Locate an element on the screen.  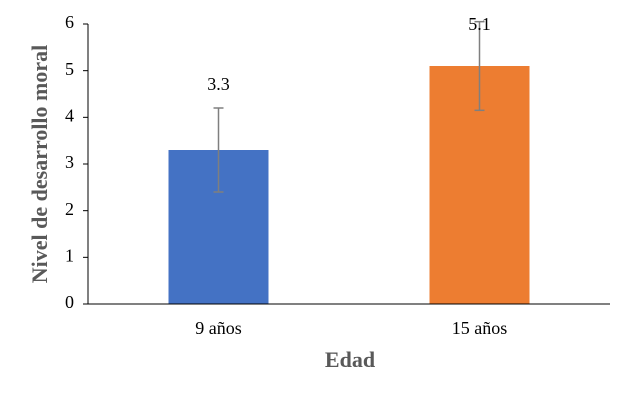
y-tick-label: 6 is located at coordinates (69, 22).